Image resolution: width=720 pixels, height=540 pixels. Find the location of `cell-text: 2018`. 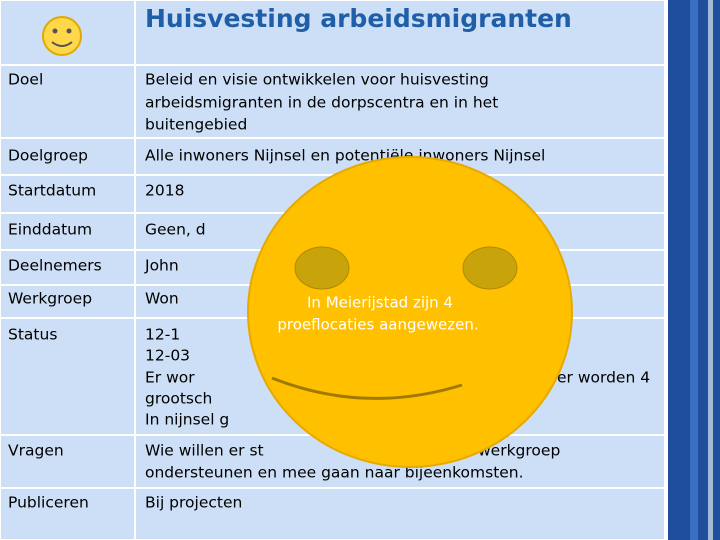

cell-text: 2018 is located at coordinates (164, 191).